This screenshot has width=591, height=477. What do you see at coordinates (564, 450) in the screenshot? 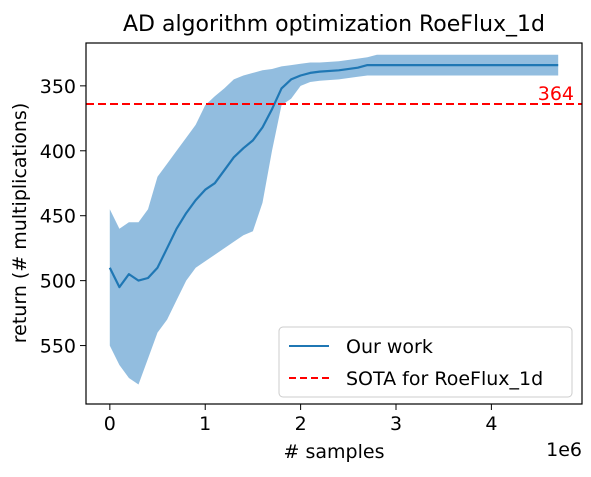
I see `x-offset-label: 1e6` at bounding box center [564, 450].